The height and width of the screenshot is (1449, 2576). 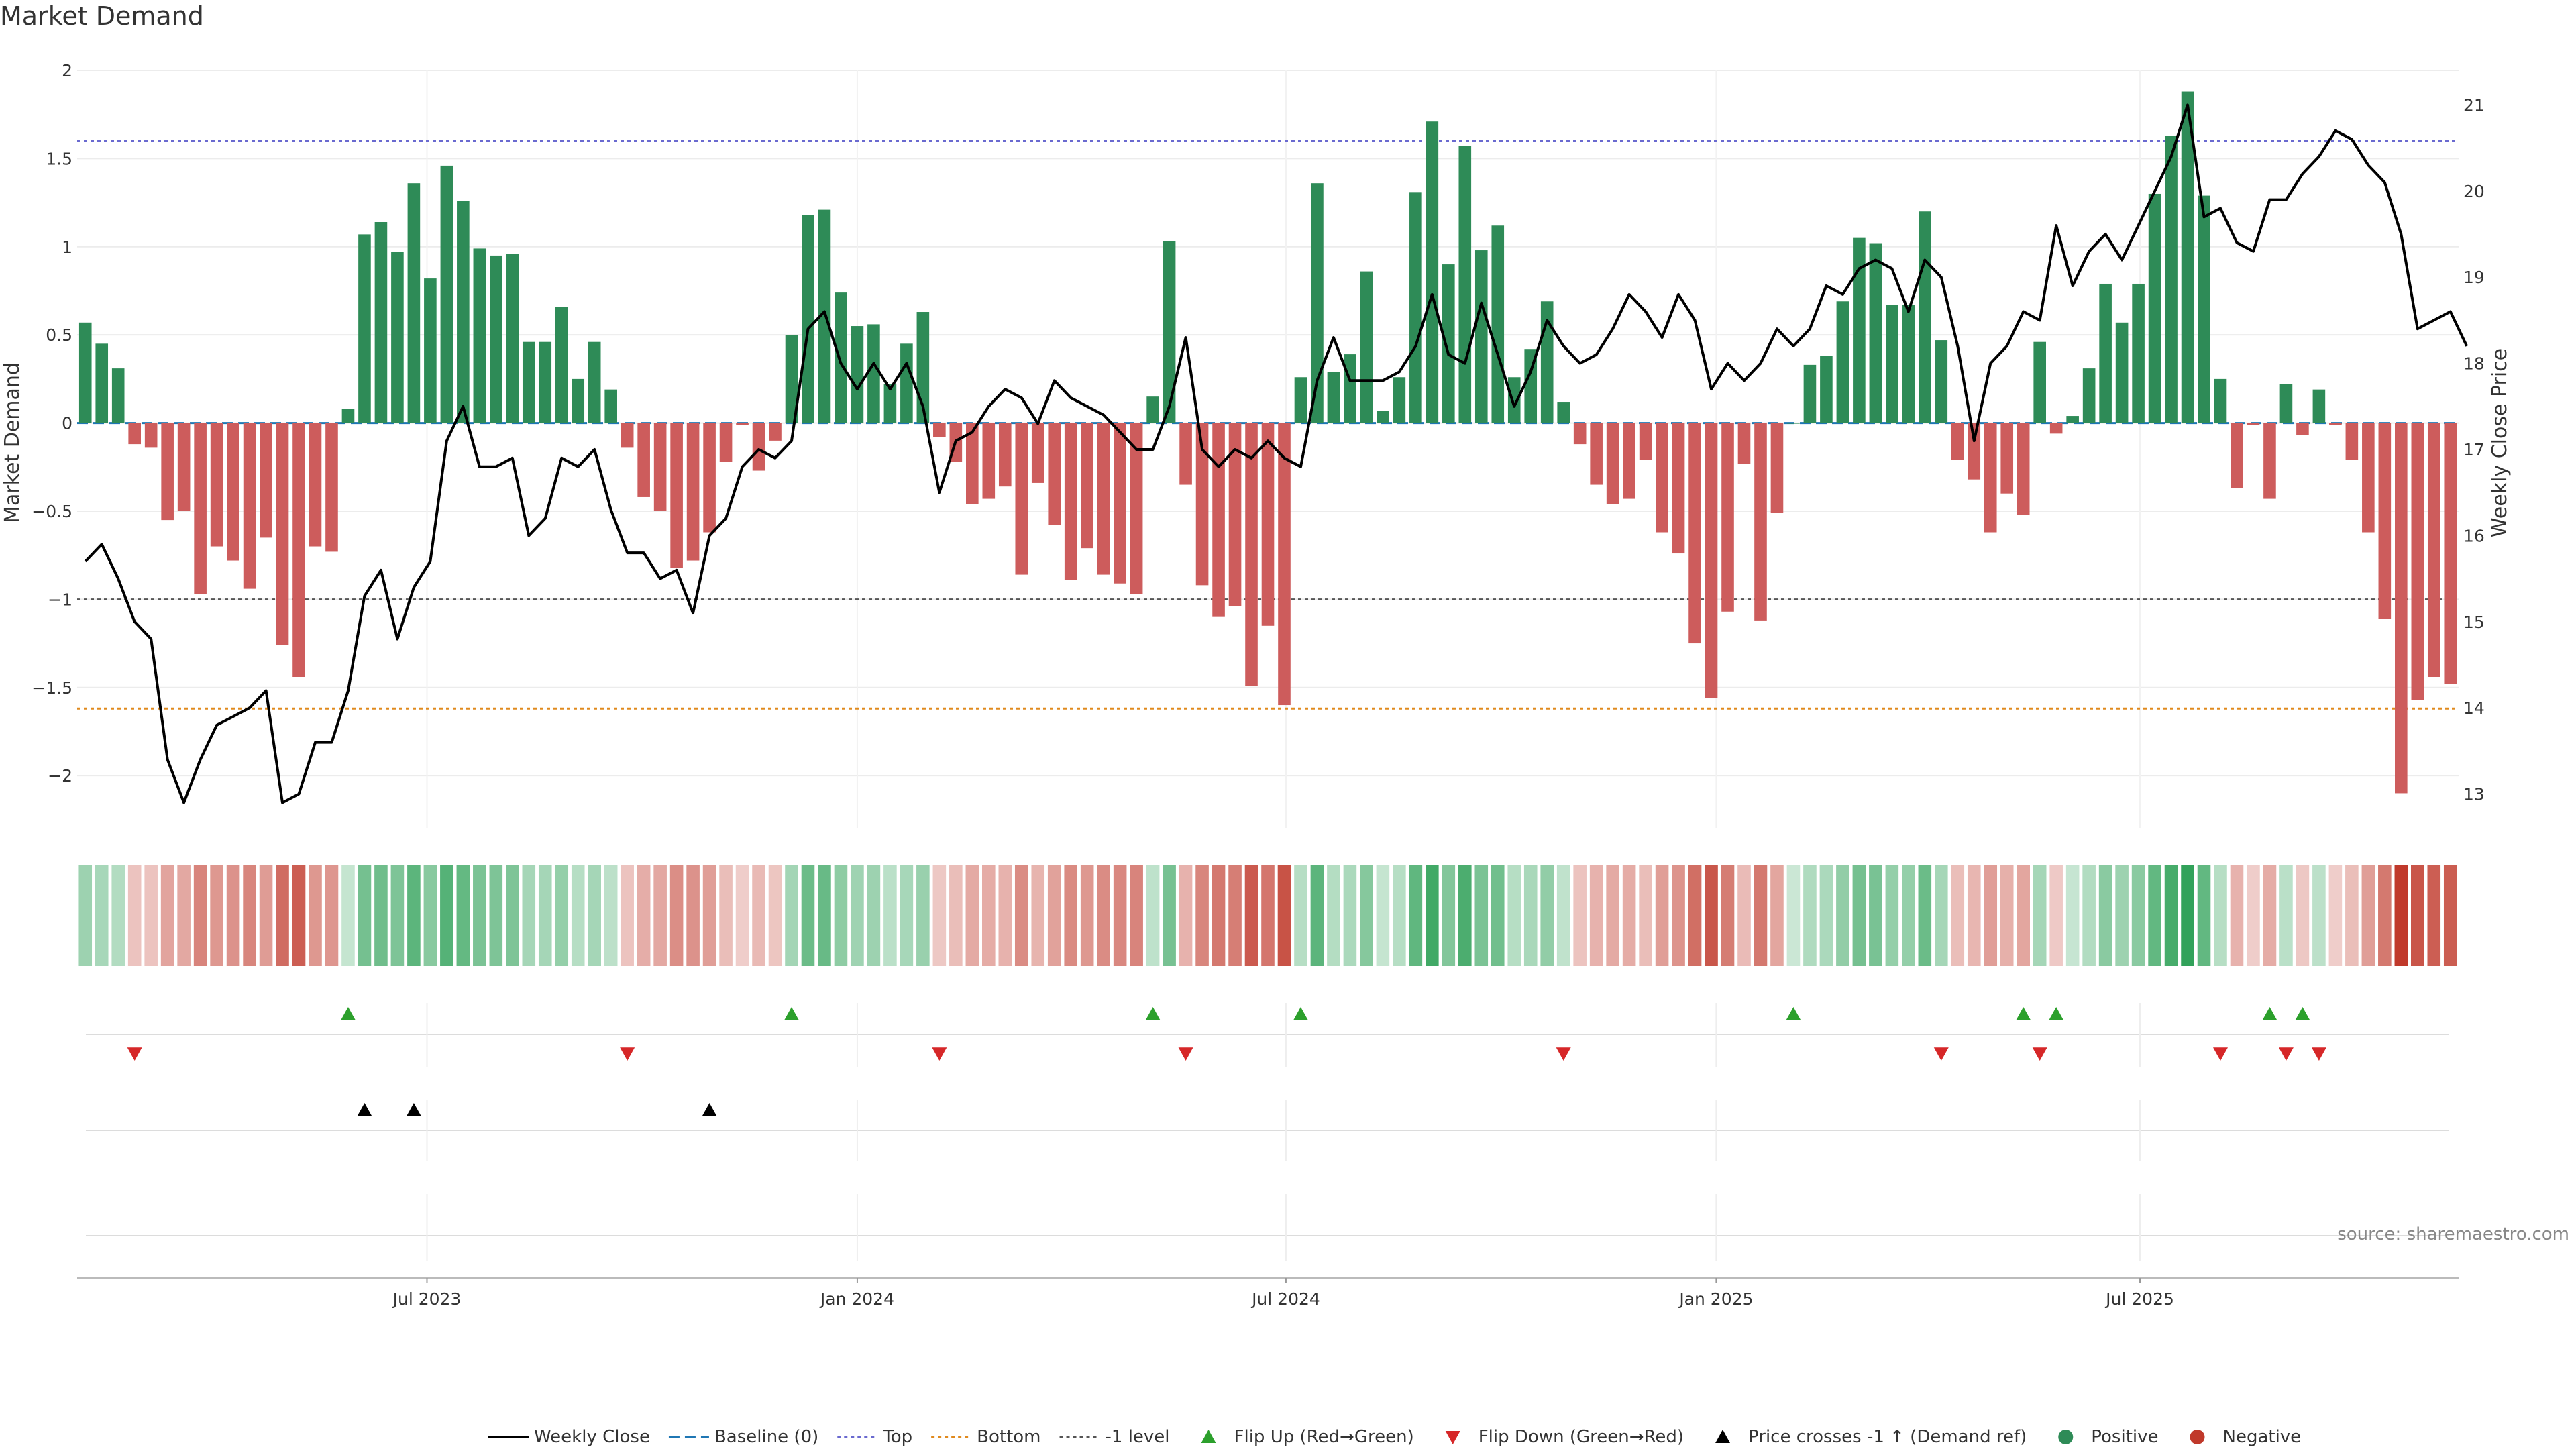 What do you see at coordinates (766, 1437) in the screenshot?
I see `legend-label: Baseline (0)` at bounding box center [766, 1437].